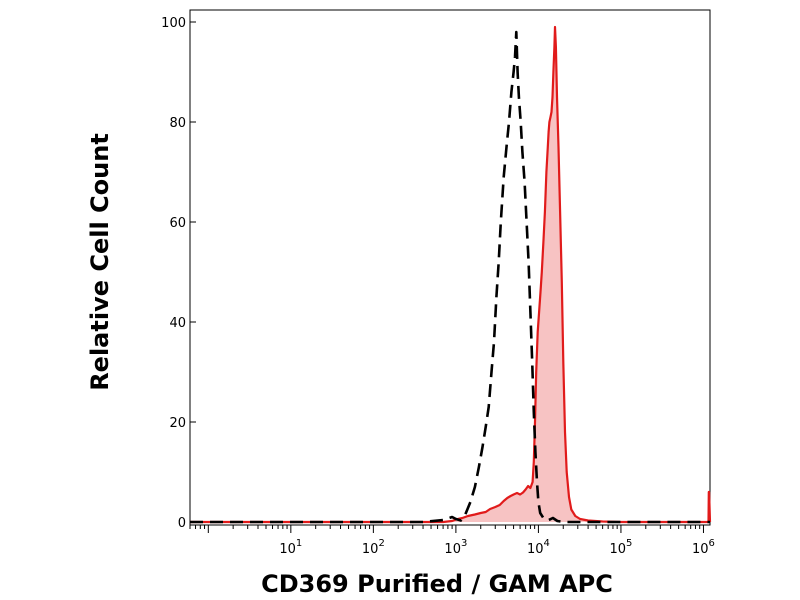 This screenshot has height=600, width=800. What do you see at coordinates (178, 273) in the screenshot?
I see `y-axis-ticks: 0 20 40 60 80 100` at bounding box center [178, 273].